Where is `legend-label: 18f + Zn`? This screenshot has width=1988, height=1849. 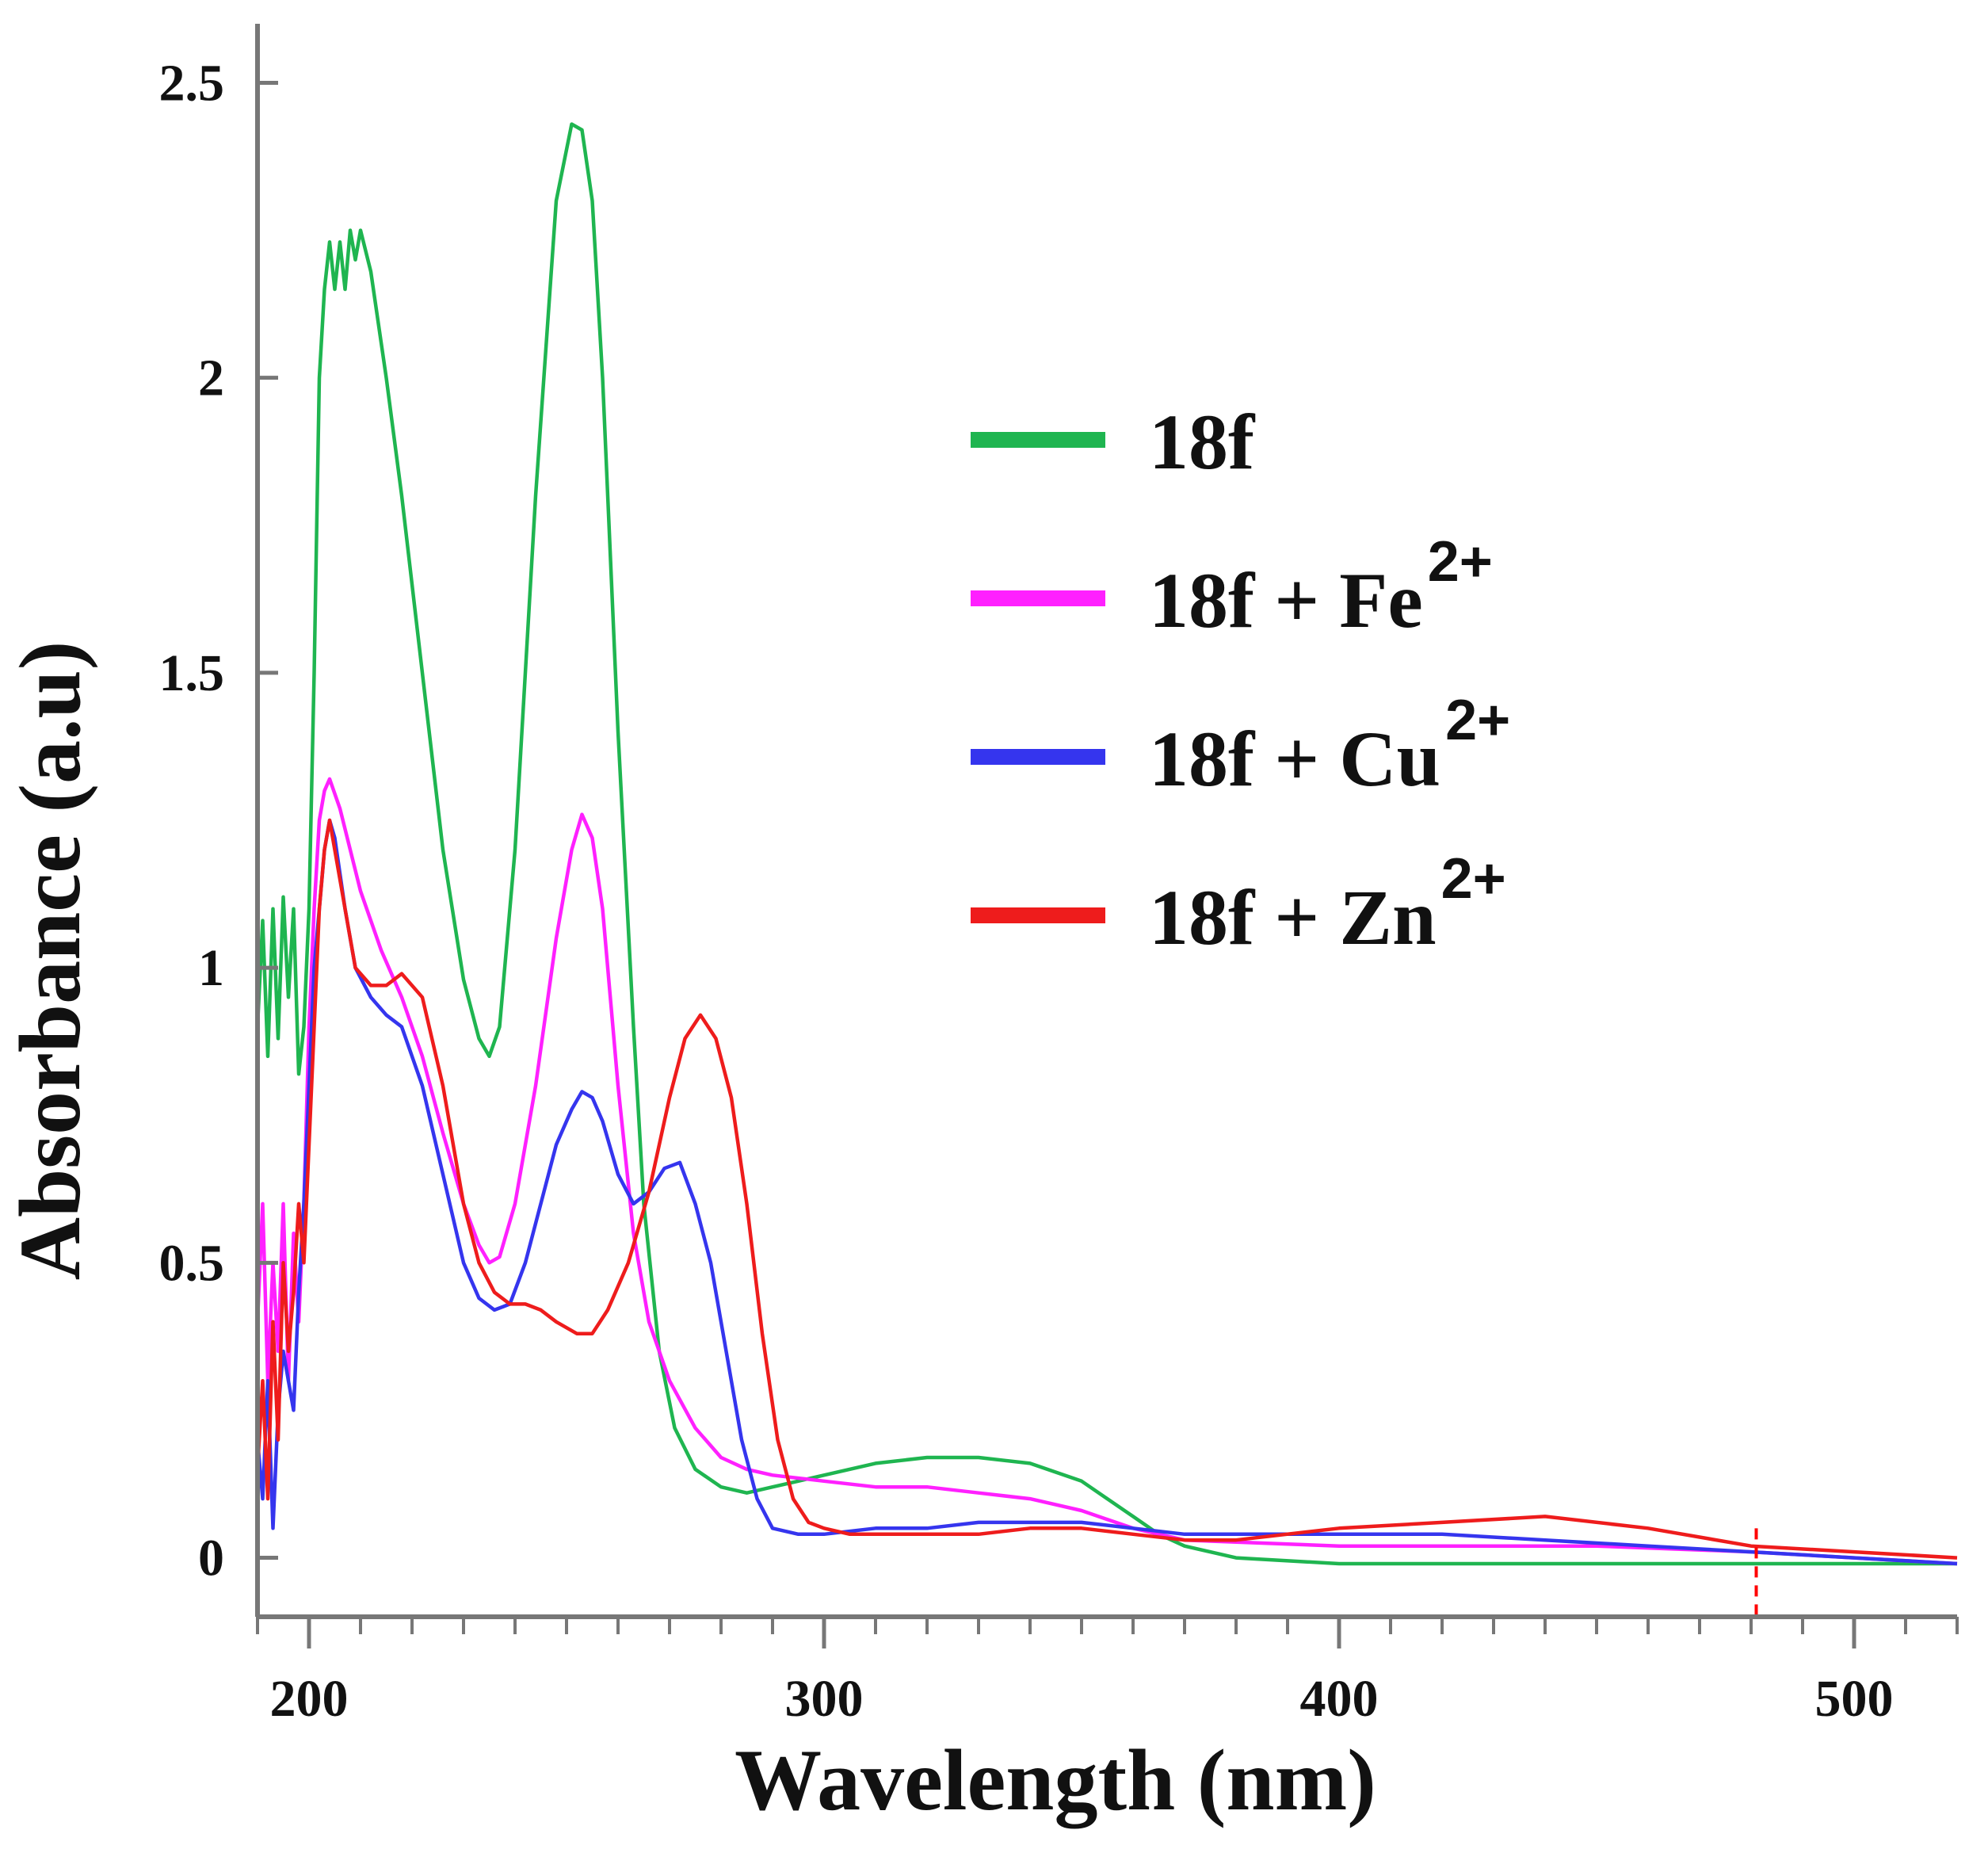
legend-label: 18f + Zn is located at coordinates (1293, 917).